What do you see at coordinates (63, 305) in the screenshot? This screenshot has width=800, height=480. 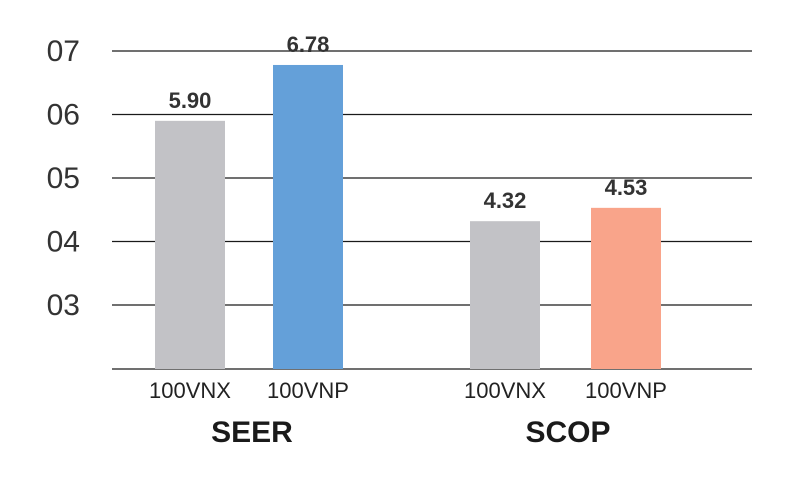 I see `y-tick-label: 03` at bounding box center [63, 305].